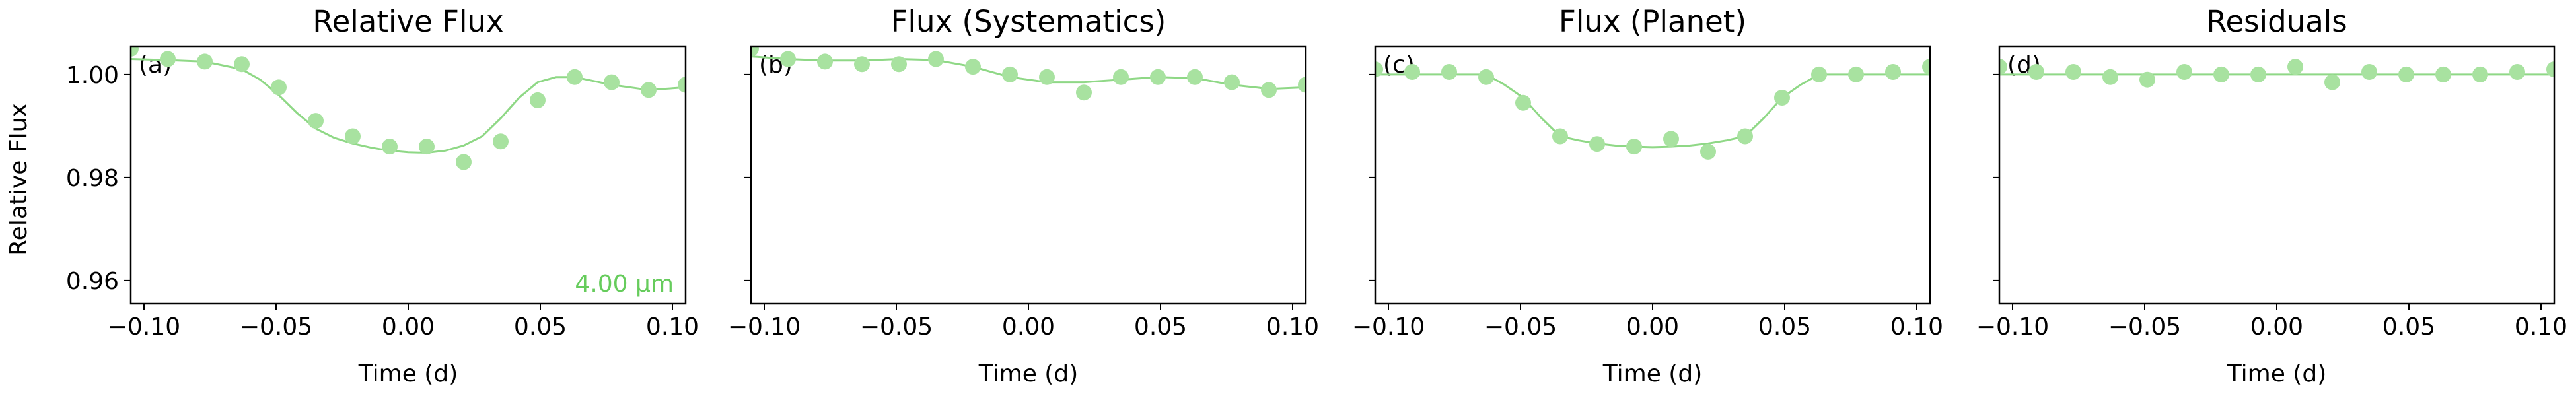 The width and height of the screenshot is (2576, 396). What do you see at coordinates (19, 179) in the screenshot?
I see `y-axis-label: Relative Flux` at bounding box center [19, 179].